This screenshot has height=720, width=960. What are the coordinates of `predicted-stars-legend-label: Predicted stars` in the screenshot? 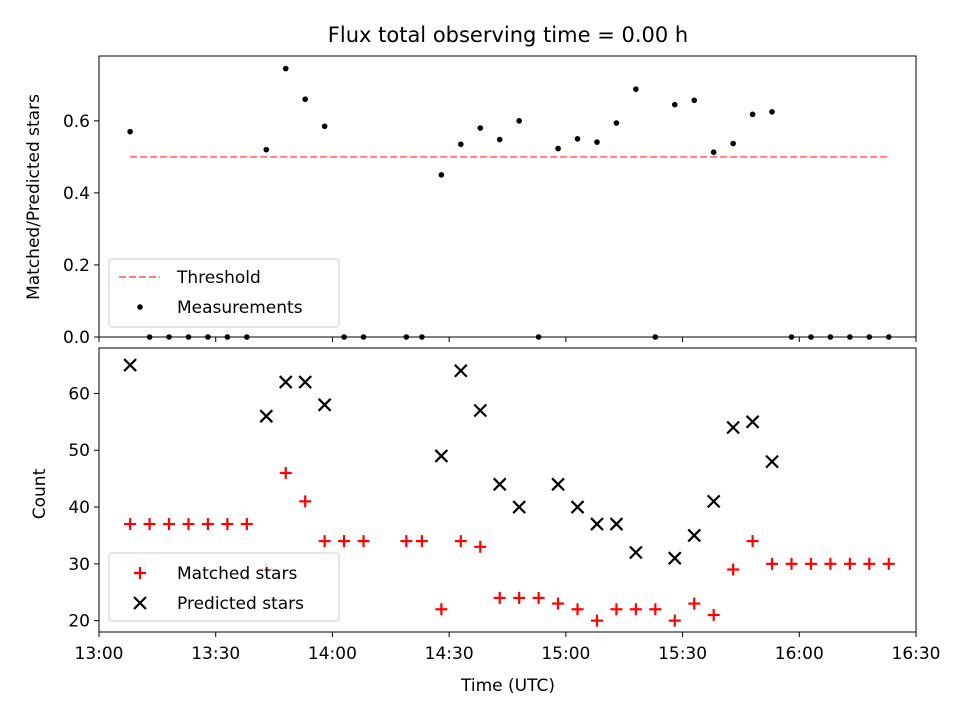 It's located at (240, 604).